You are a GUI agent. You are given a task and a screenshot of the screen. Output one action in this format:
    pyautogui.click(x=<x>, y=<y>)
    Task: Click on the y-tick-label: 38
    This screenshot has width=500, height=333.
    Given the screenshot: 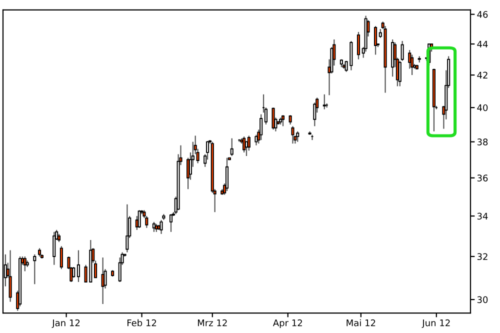 What is the action you would take?
    pyautogui.click(x=482, y=142)
    